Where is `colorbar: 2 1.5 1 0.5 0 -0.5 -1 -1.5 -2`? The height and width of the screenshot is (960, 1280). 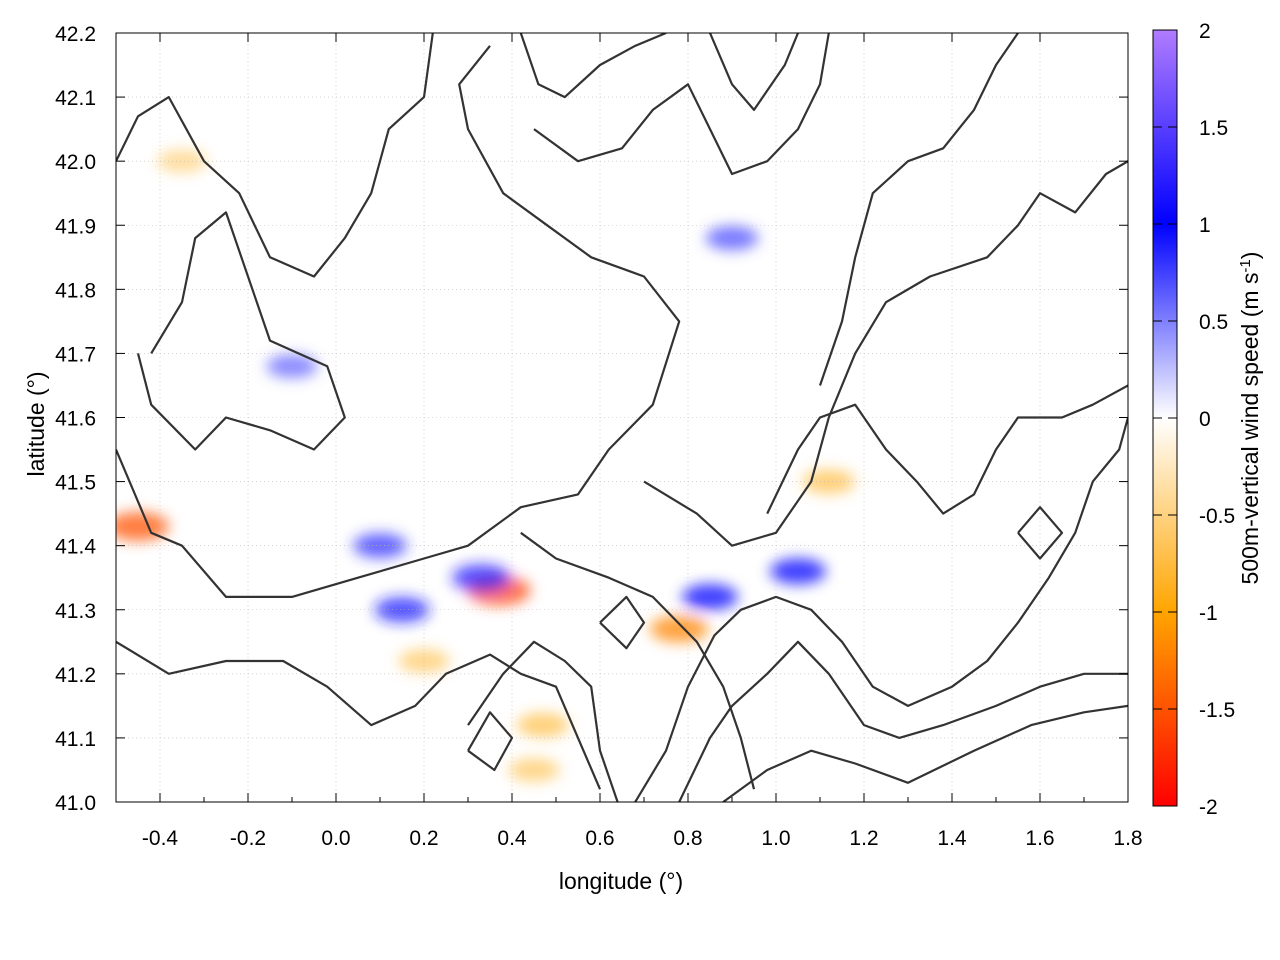 colorbar: 2 1.5 1 0.5 0 -0.5 -1 -1.5 -2 is located at coordinates (1193, 419).